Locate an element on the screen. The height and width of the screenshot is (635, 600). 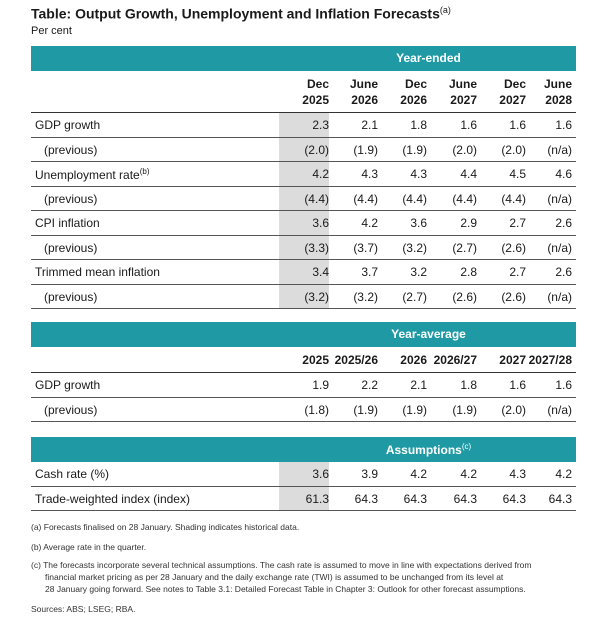
col-header: 2026 is located at coordinates (413, 360).